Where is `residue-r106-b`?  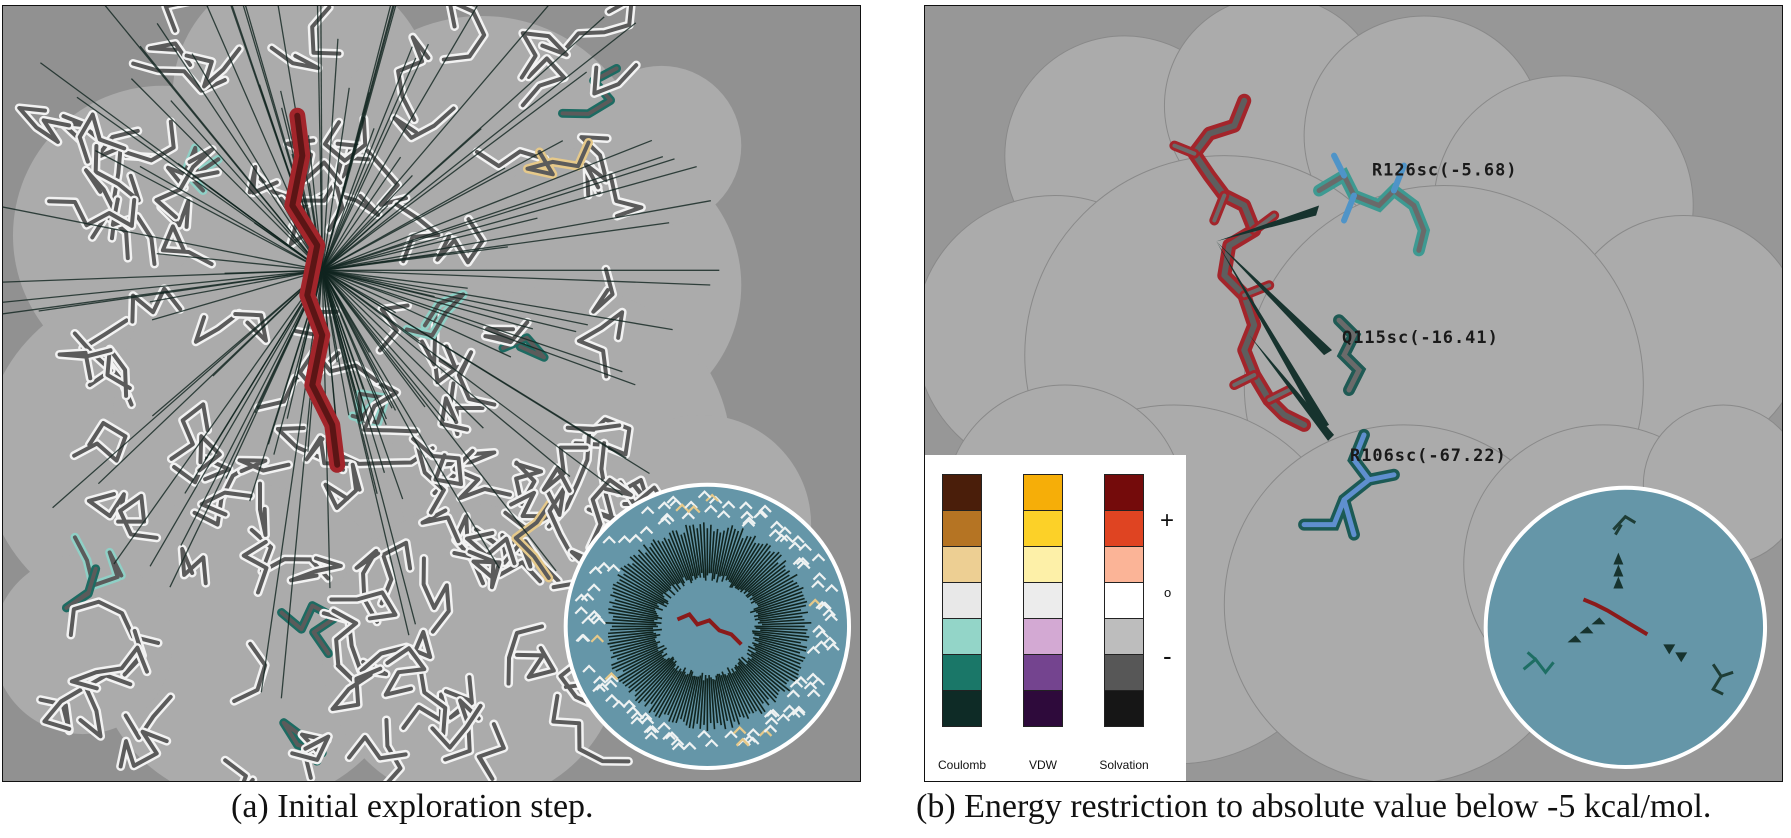
residue-r106-b is located at coordinates (1349, 484).